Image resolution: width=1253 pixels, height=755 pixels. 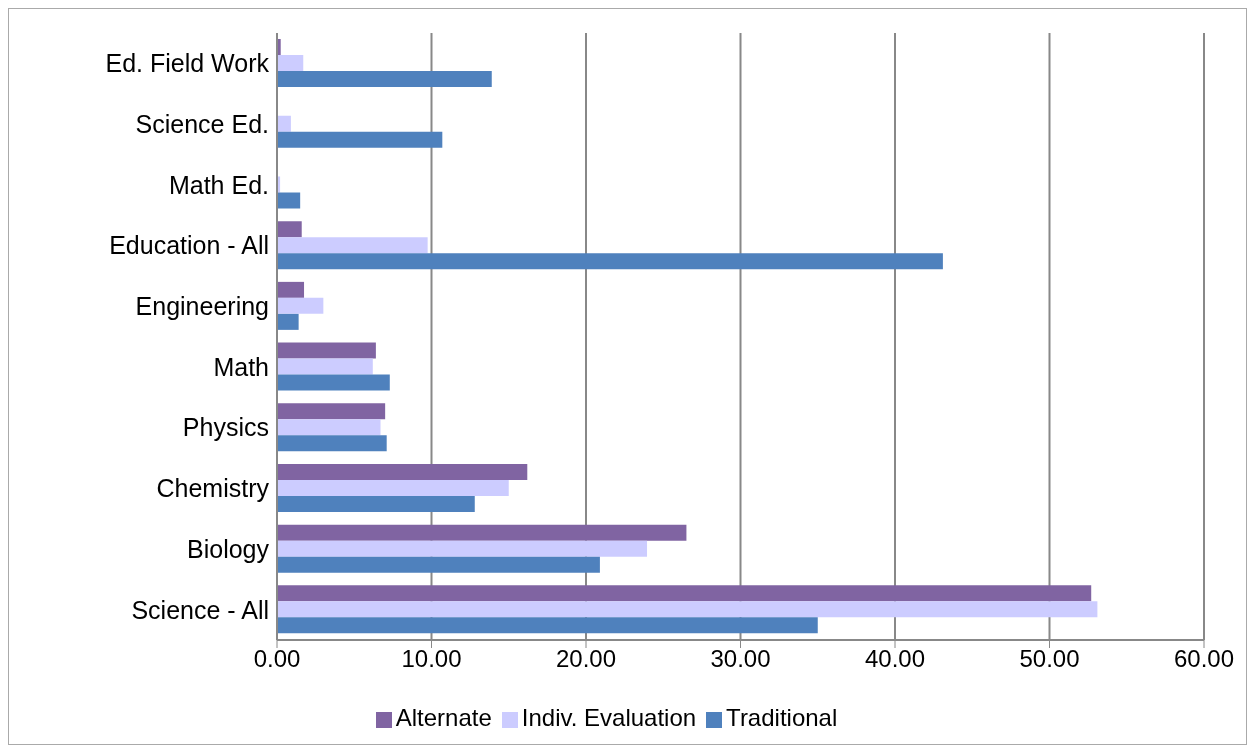 I want to click on y-tick-label: Math, so click(x=241, y=366).